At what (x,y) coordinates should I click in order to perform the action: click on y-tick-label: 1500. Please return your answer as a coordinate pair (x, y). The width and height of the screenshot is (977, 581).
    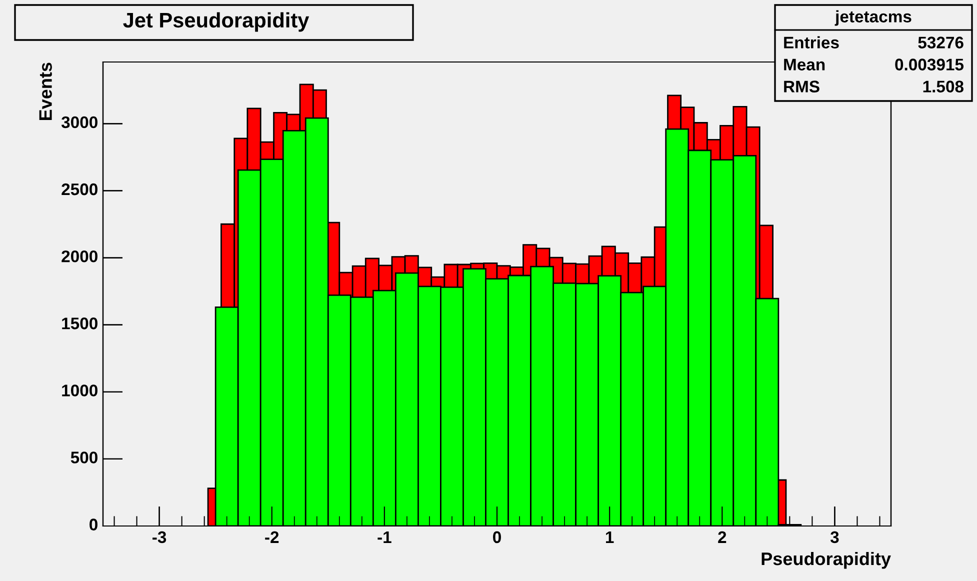
    Looking at the image, I should click on (80, 324).